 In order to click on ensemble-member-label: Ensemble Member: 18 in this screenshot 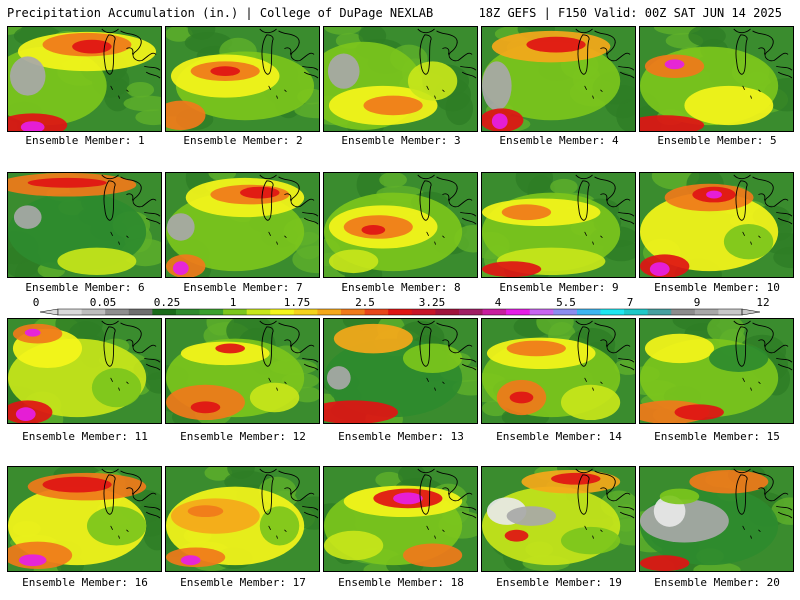, I will do `click(401, 582)`.